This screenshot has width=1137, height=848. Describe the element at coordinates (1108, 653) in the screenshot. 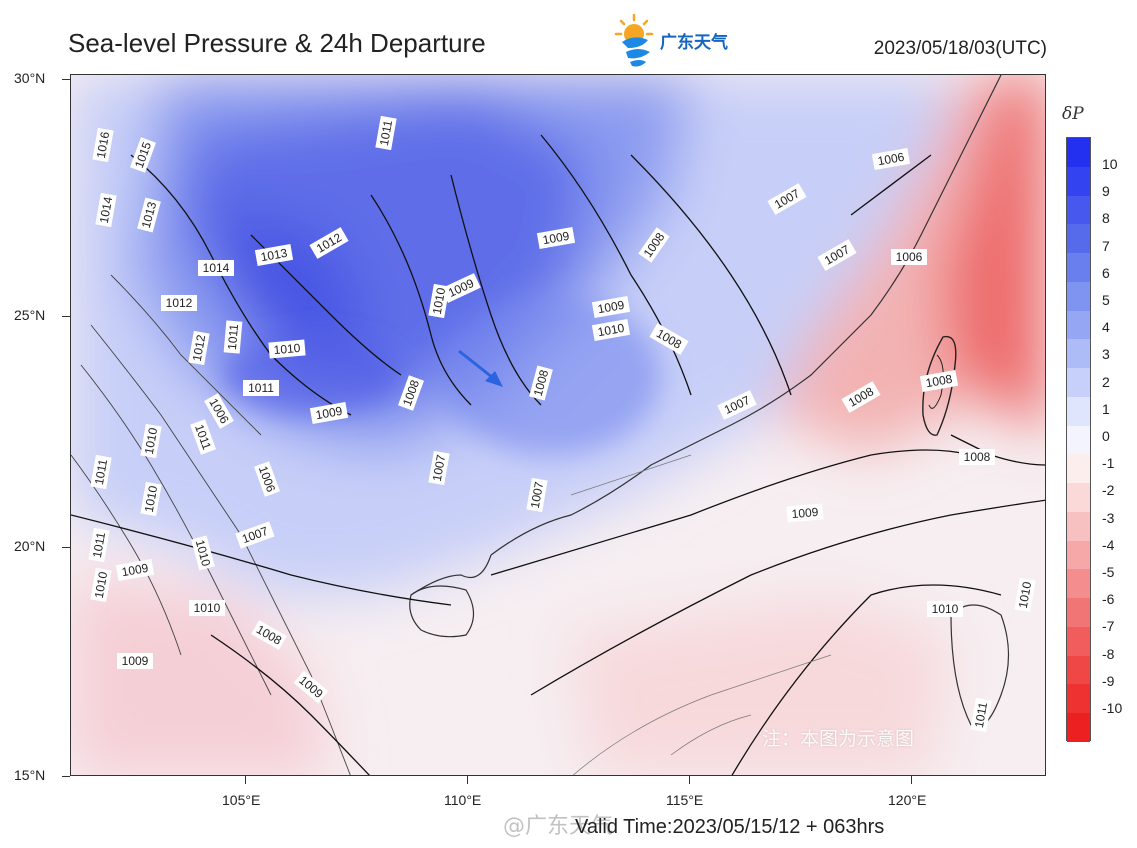

I see `colorbar-label: -8` at that location.